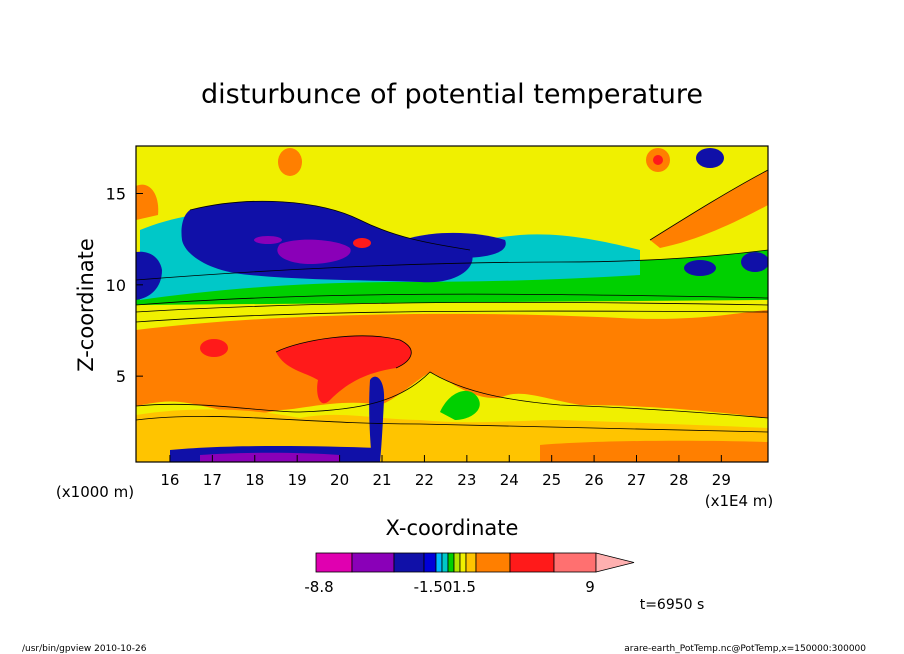 The width and height of the screenshot is (904, 654). I want to click on x-tick-label: 18, so click(254, 480).